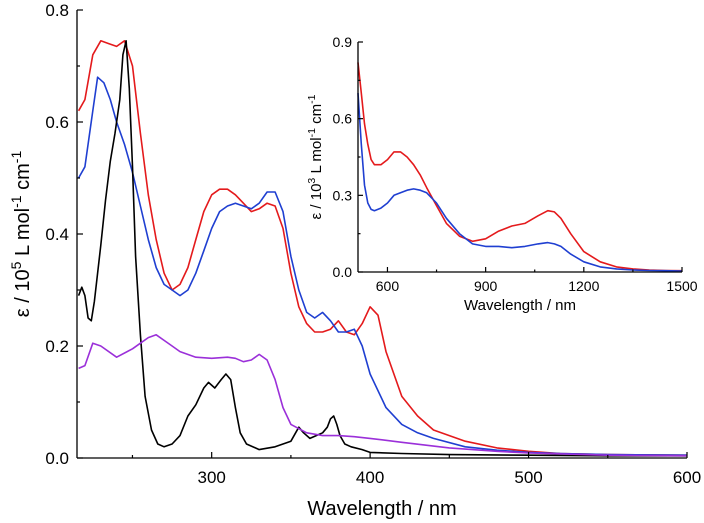 The image size is (704, 523). I want to click on main-x-axis-title: Wavelength / nm, so click(381, 509).